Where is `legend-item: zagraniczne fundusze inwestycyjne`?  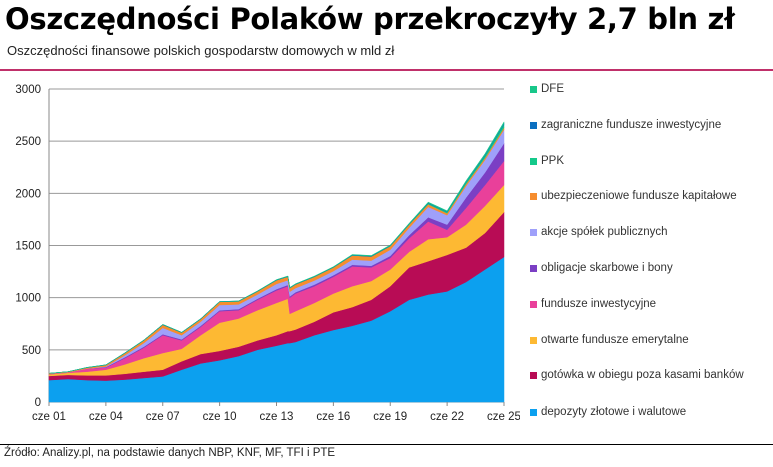 legend-item: zagraniczne fundusze inwestycyjne is located at coordinates (625, 125).